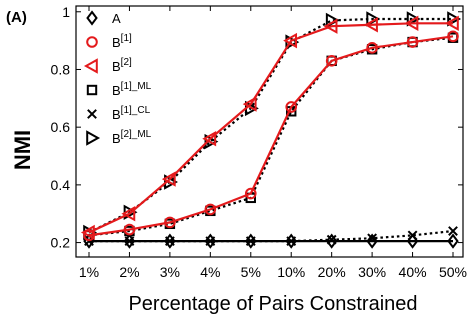 The height and width of the screenshot is (324, 471). Describe the element at coordinates (22, 150) in the screenshot. I see `y-axis-label: NMI` at that location.